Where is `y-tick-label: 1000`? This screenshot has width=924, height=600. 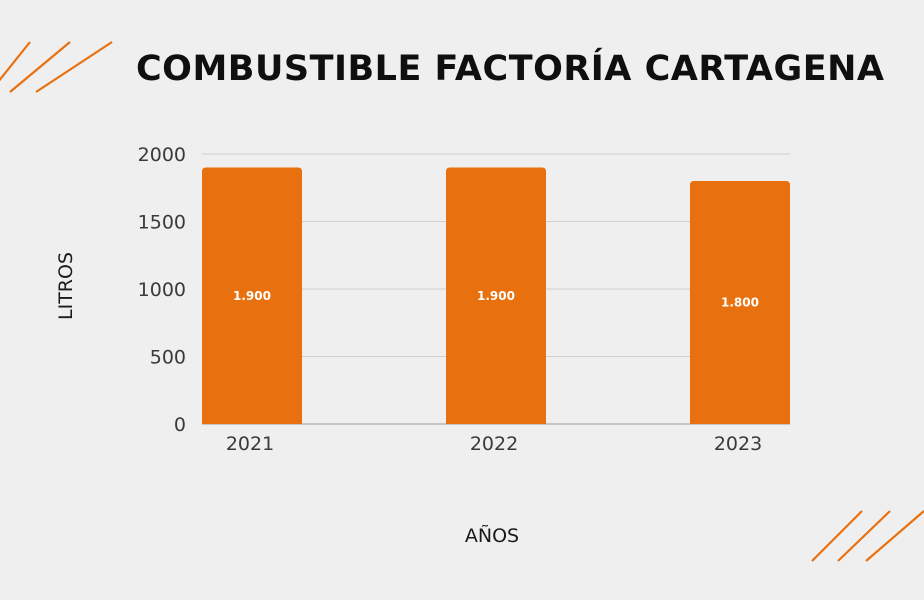
y-tick-label: 1000 is located at coordinates (162, 290).